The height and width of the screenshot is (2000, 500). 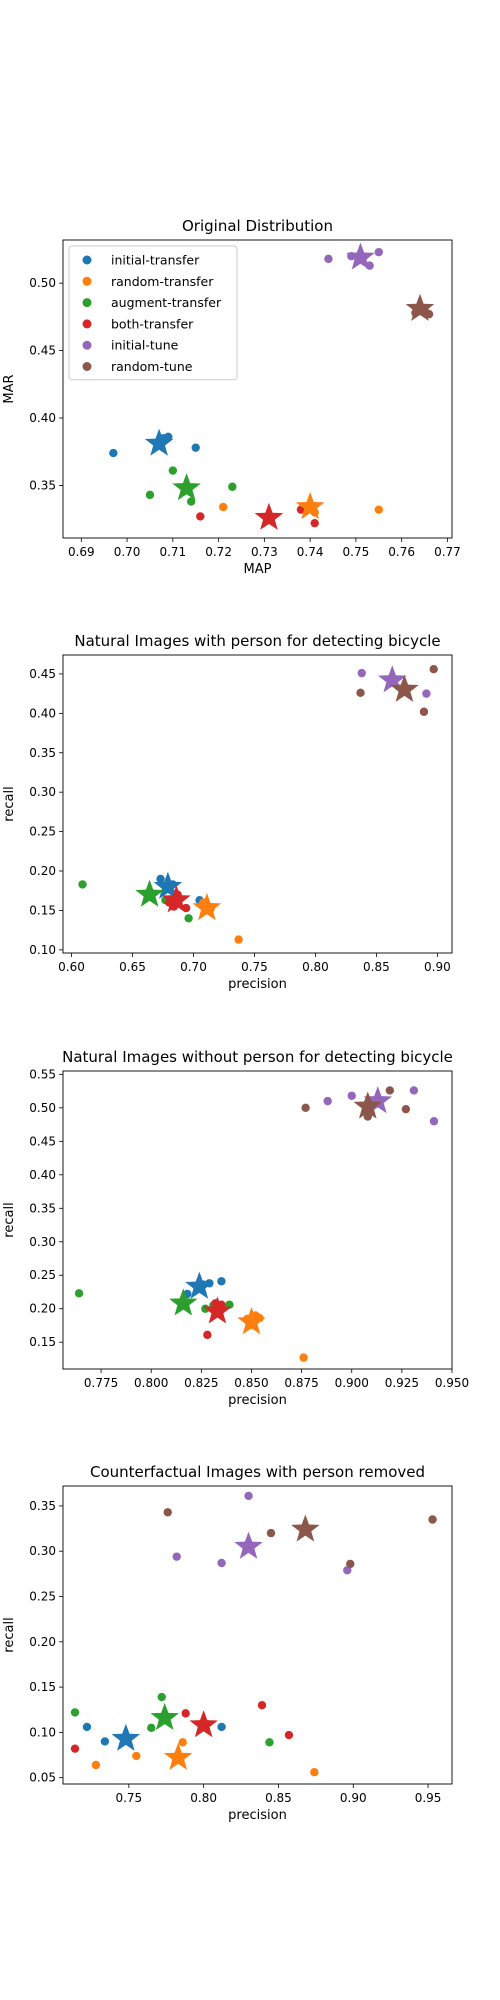 I want to click on chart-title: Original Distribution, so click(x=257, y=226).